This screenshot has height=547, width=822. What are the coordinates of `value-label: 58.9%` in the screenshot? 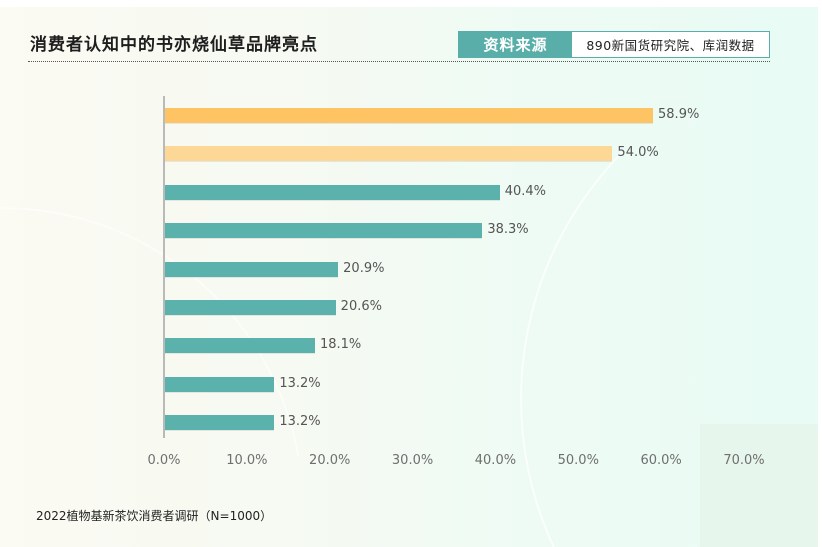 It's located at (679, 114).